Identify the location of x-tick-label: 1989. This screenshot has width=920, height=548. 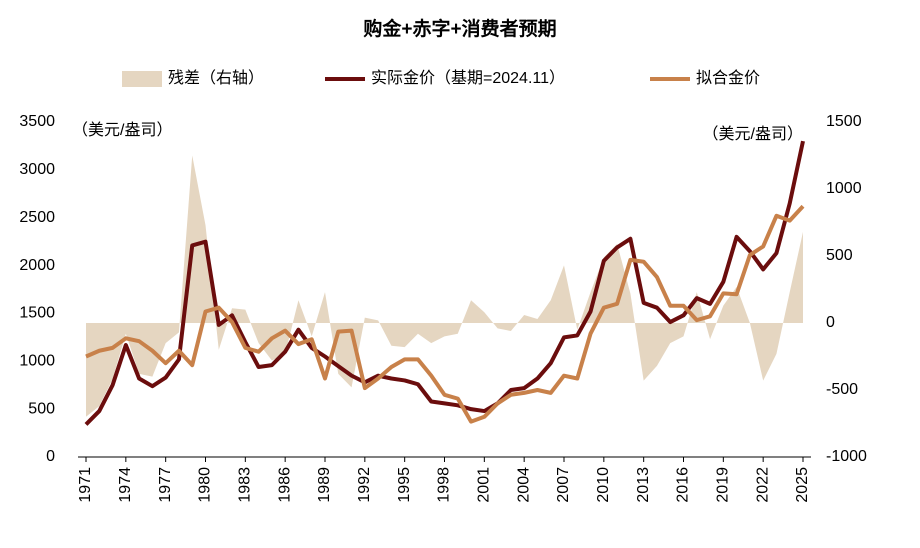
(324, 485).